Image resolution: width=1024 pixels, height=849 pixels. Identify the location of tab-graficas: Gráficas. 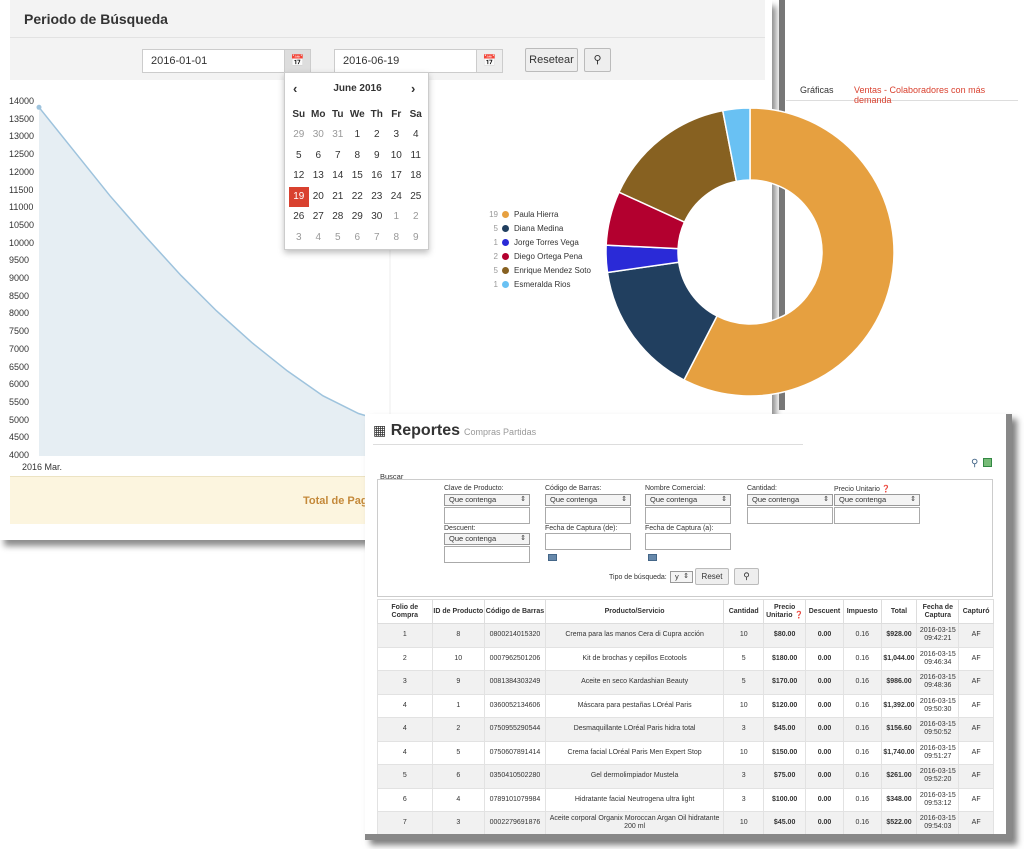
(817, 90).